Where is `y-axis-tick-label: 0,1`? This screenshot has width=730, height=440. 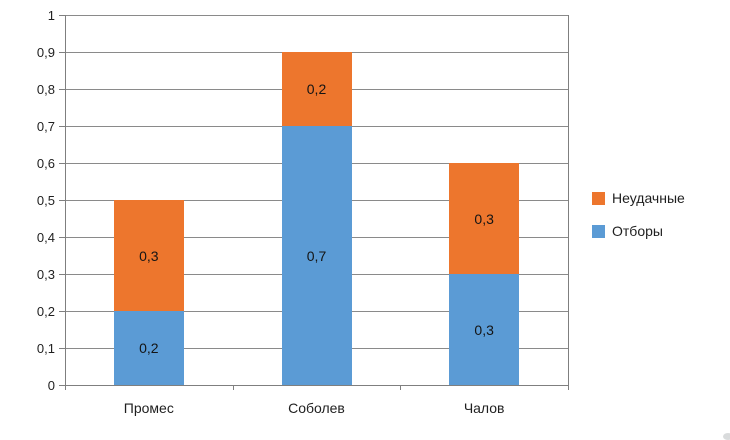
y-axis-tick-label: 0,1 is located at coordinates (45, 348).